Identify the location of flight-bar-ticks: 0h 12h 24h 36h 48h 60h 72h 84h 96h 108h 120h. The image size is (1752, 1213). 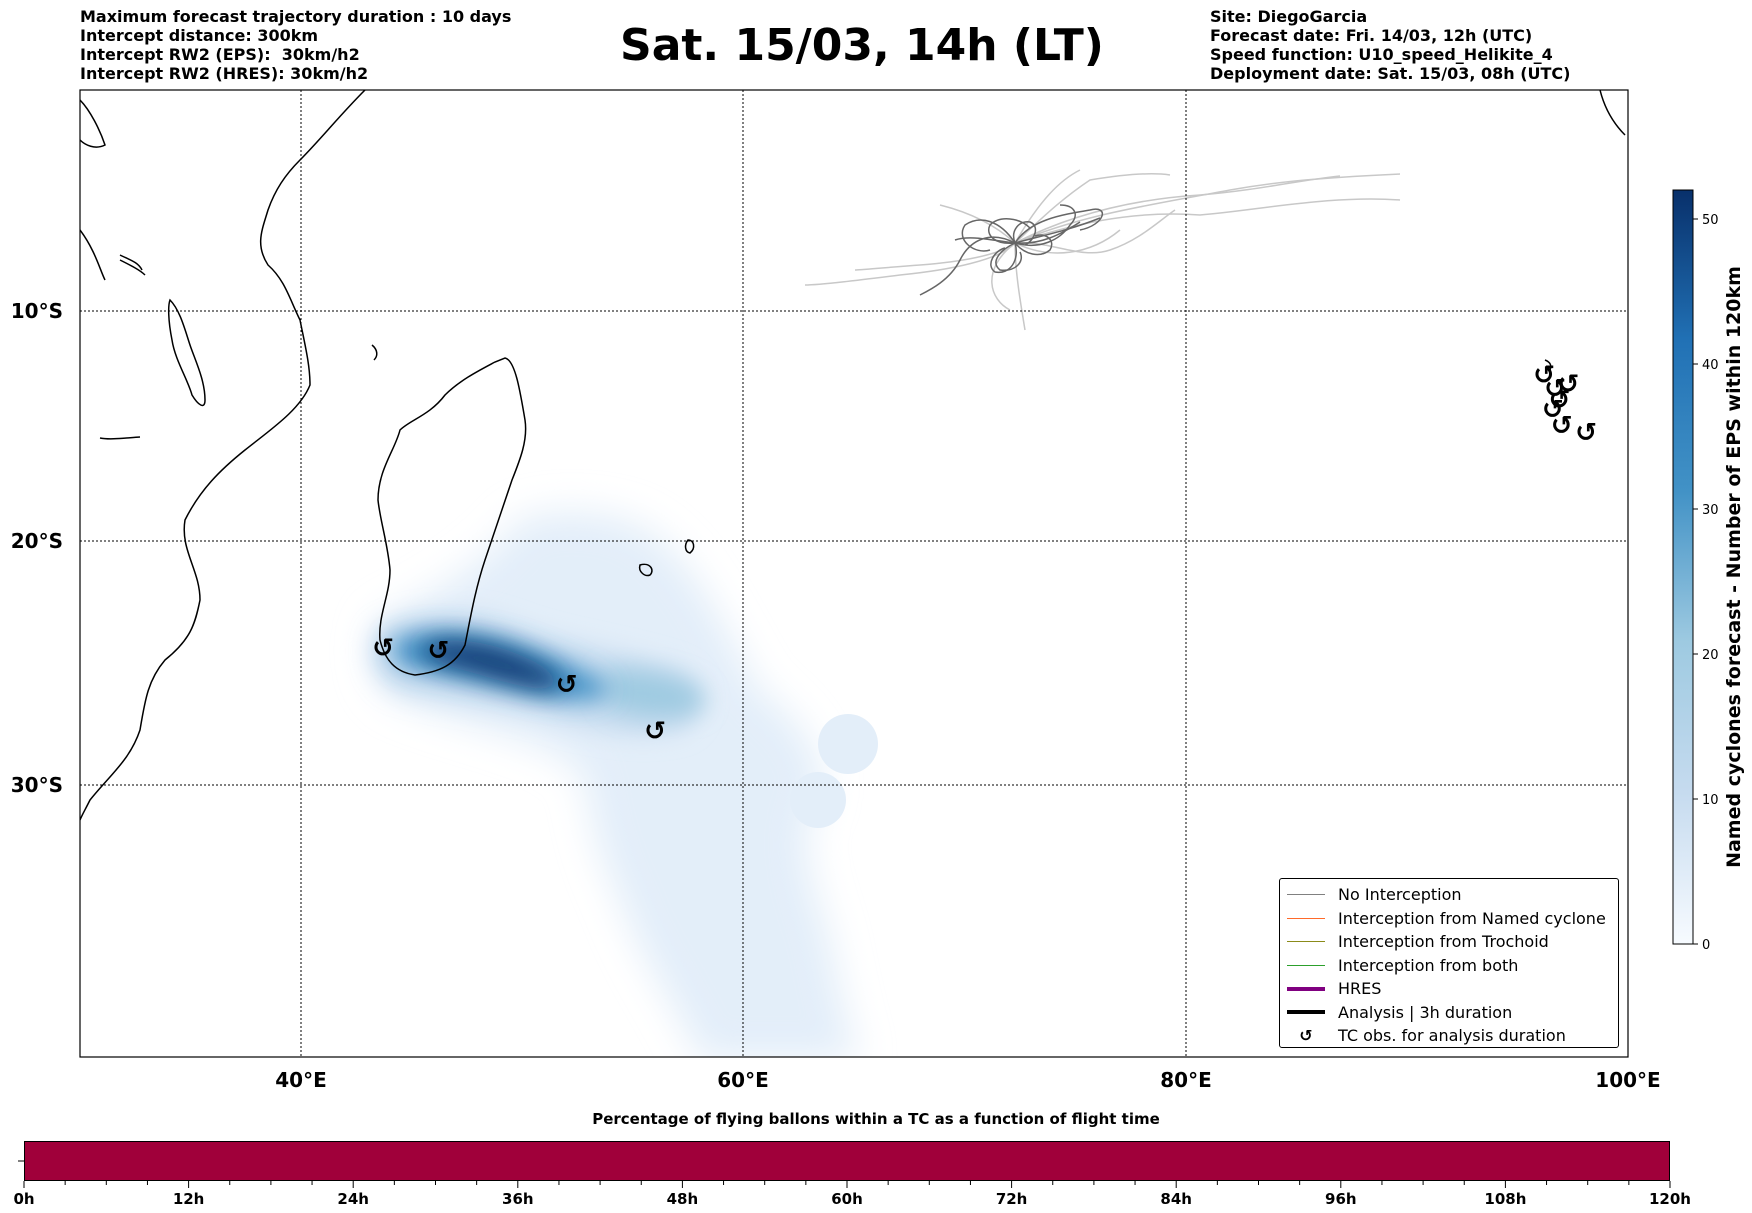
(852, 1184).